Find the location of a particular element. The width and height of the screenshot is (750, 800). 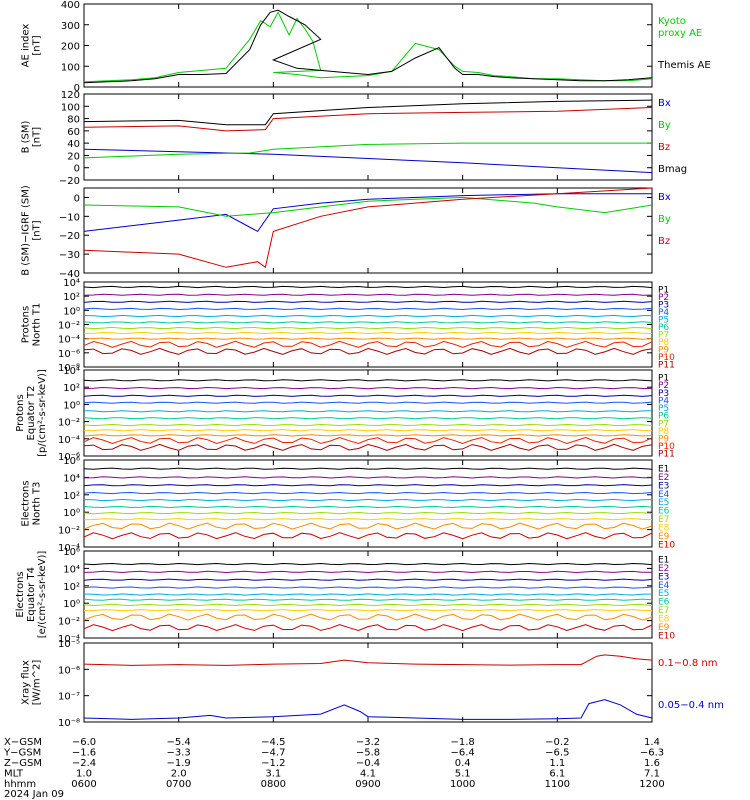

legend-label: P7 is located at coordinates (663, 424).